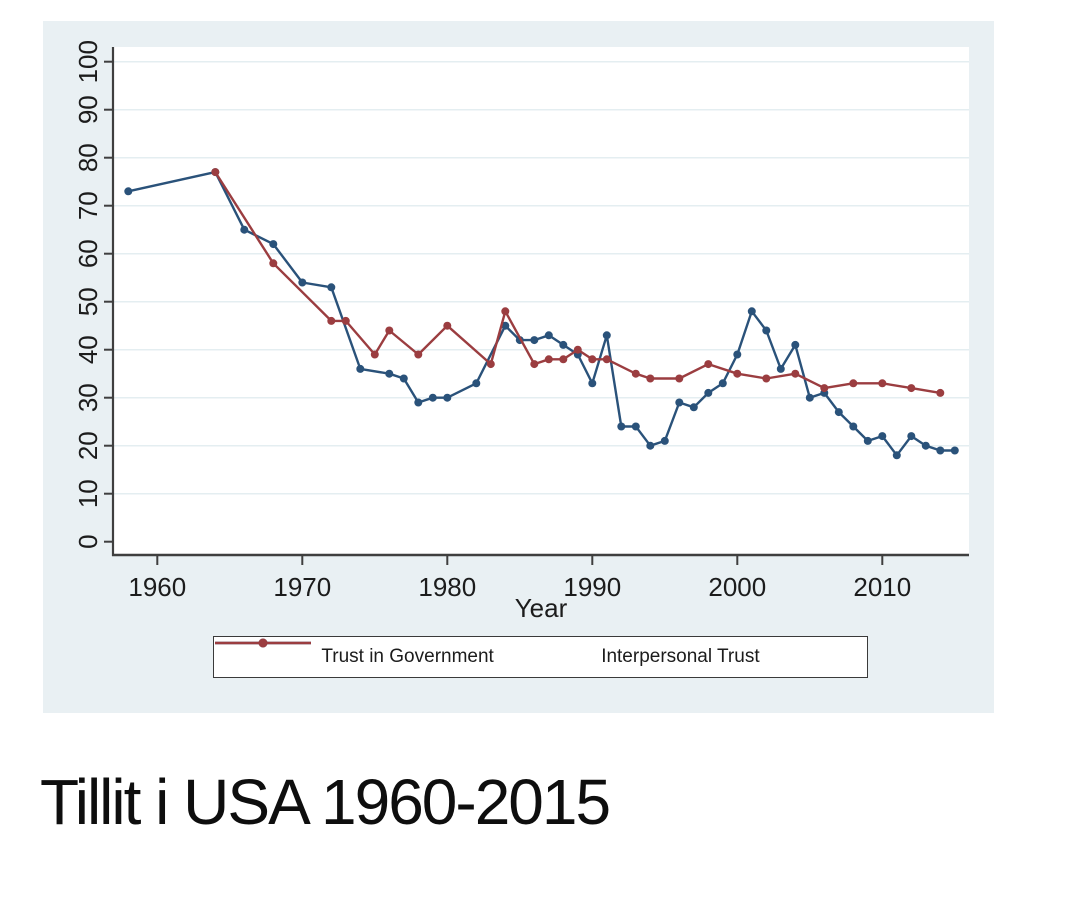 This screenshot has width=1080, height=913. I want to click on x-tick-label: 1960, so click(157, 587).